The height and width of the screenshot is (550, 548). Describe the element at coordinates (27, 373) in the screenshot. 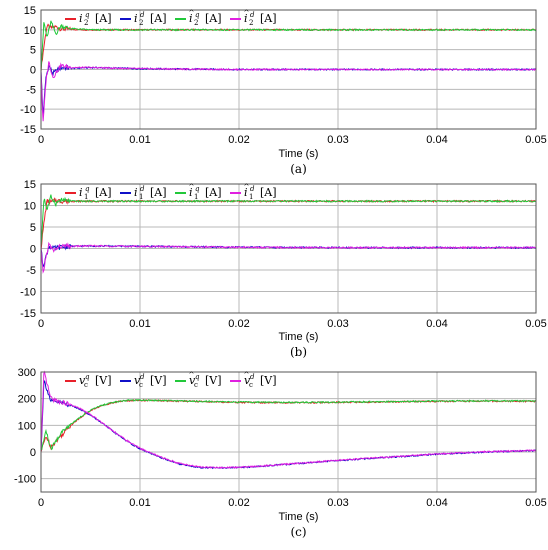

I see `y-tick-label: 300` at that location.